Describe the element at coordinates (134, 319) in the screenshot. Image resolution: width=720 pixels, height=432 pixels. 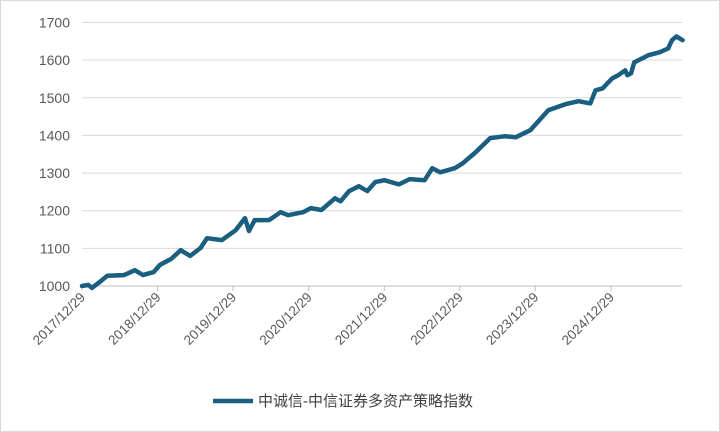
I see `x-tick-label: 2018/12/29` at that location.